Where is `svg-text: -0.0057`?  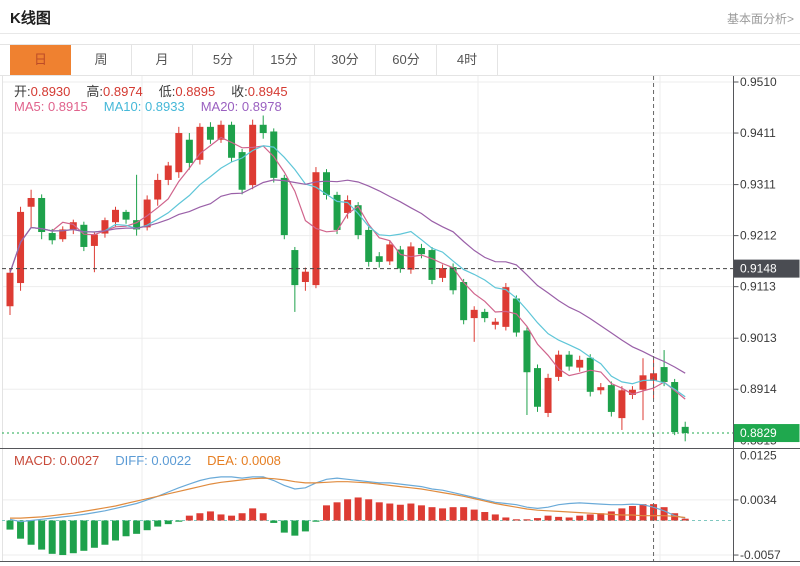
svg-text: -0.0057 is located at coordinates (760, 555).